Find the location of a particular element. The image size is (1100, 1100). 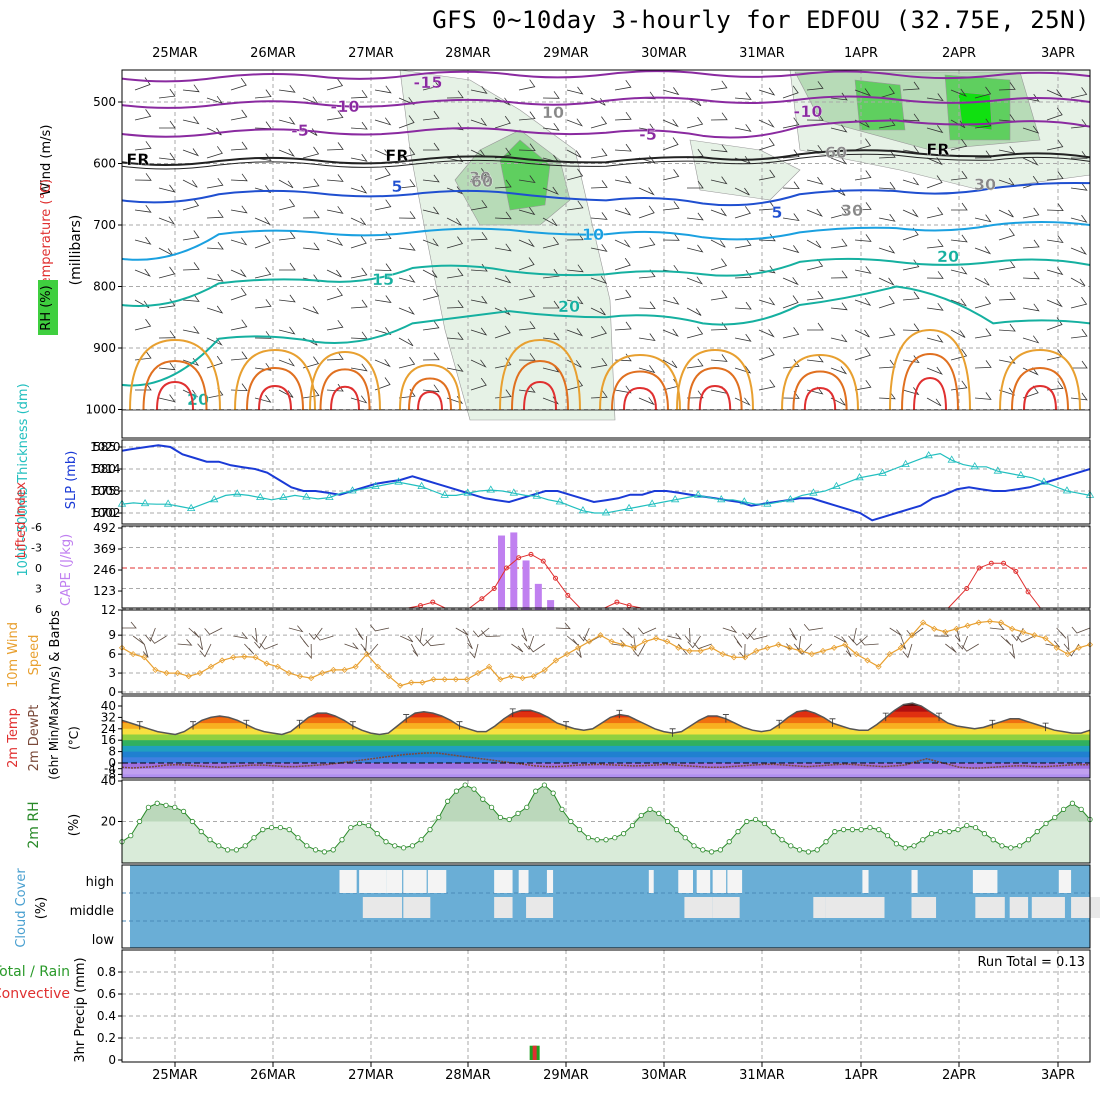

contour-label: 10 is located at coordinates (593, 234).